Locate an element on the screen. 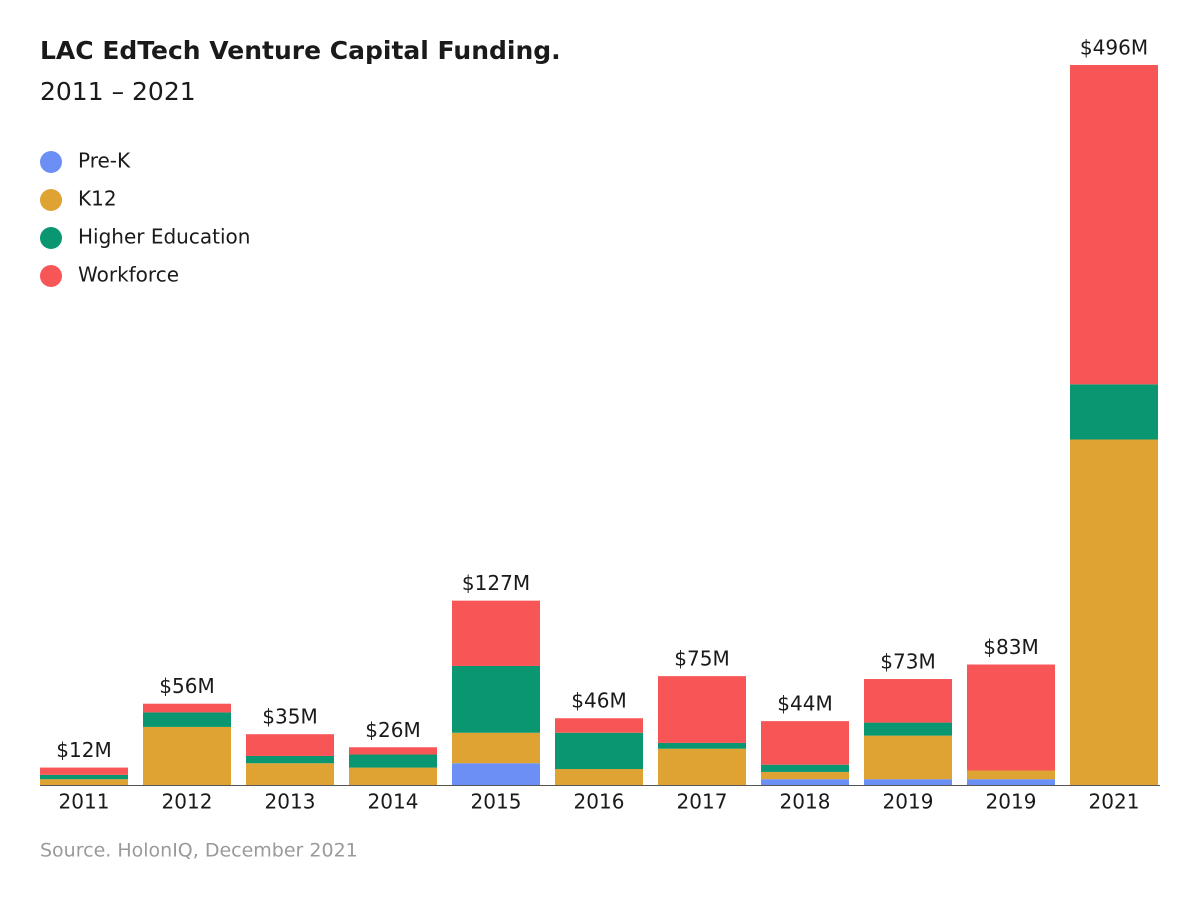 The image size is (1200, 898). value-label: $56M is located at coordinates (186, 686).